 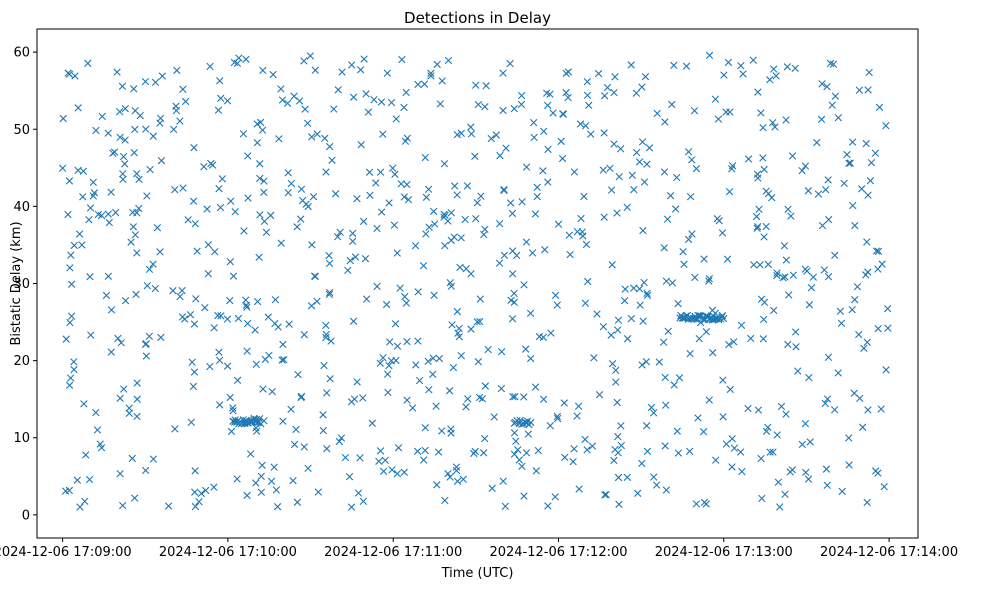 I want to click on x-tick-label: 2024-12-06 17:14:00, so click(x=889, y=552).